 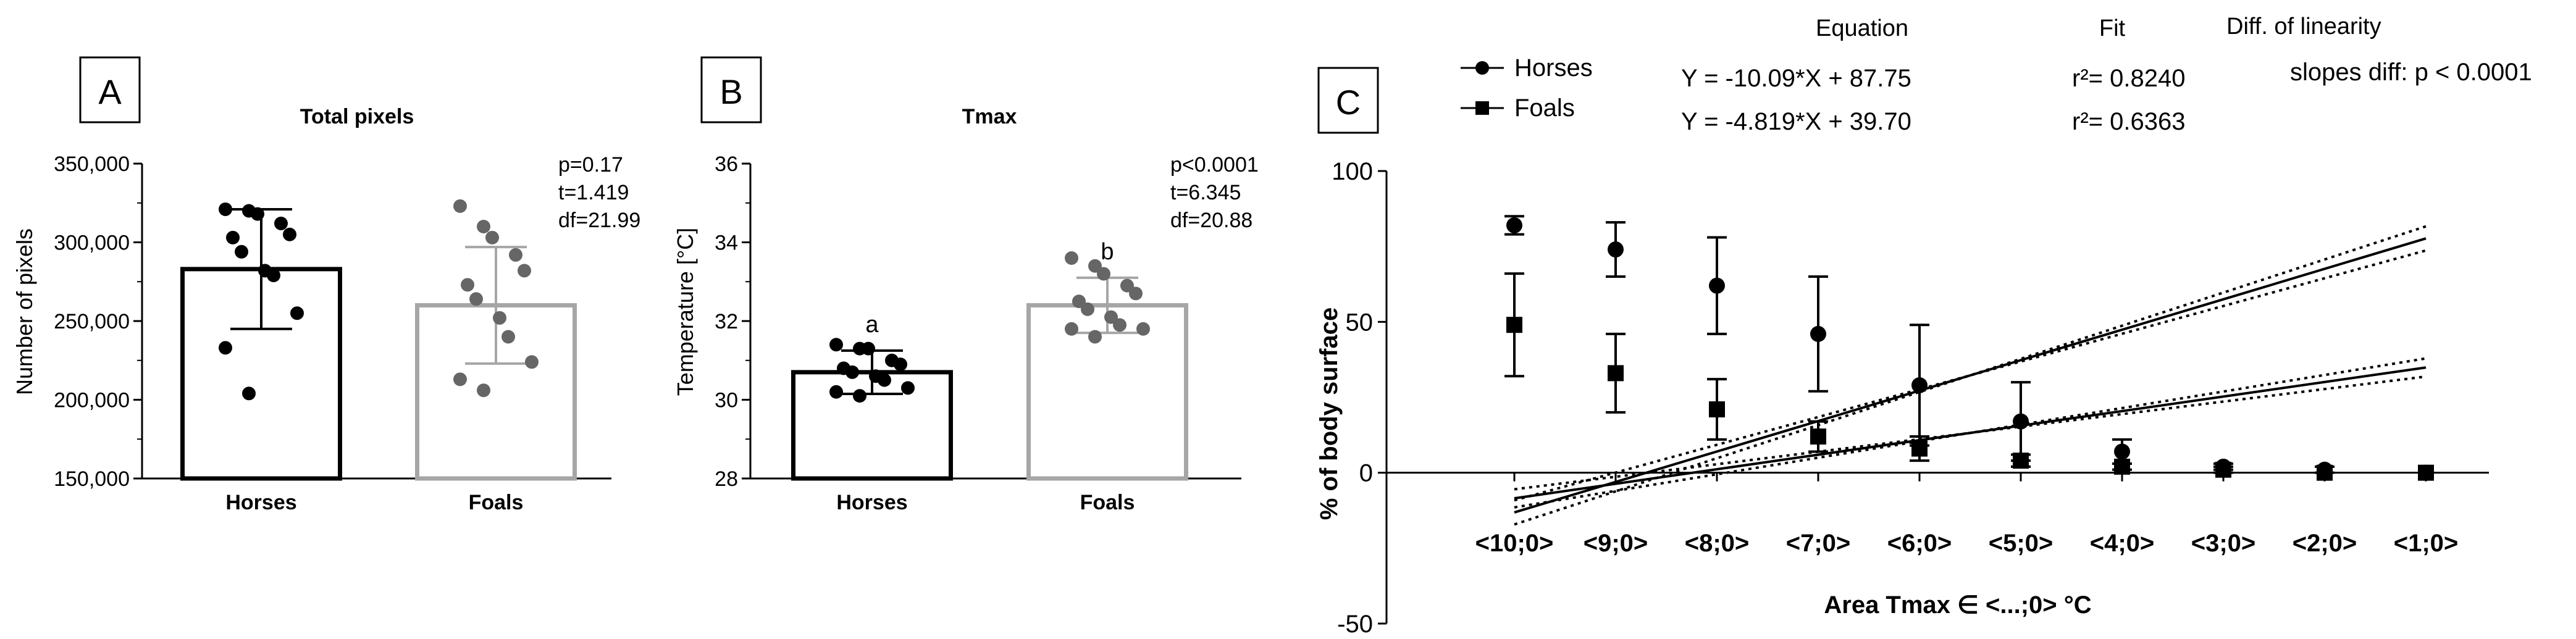 I want to click on y-tick-label: 30, so click(x=726, y=401).